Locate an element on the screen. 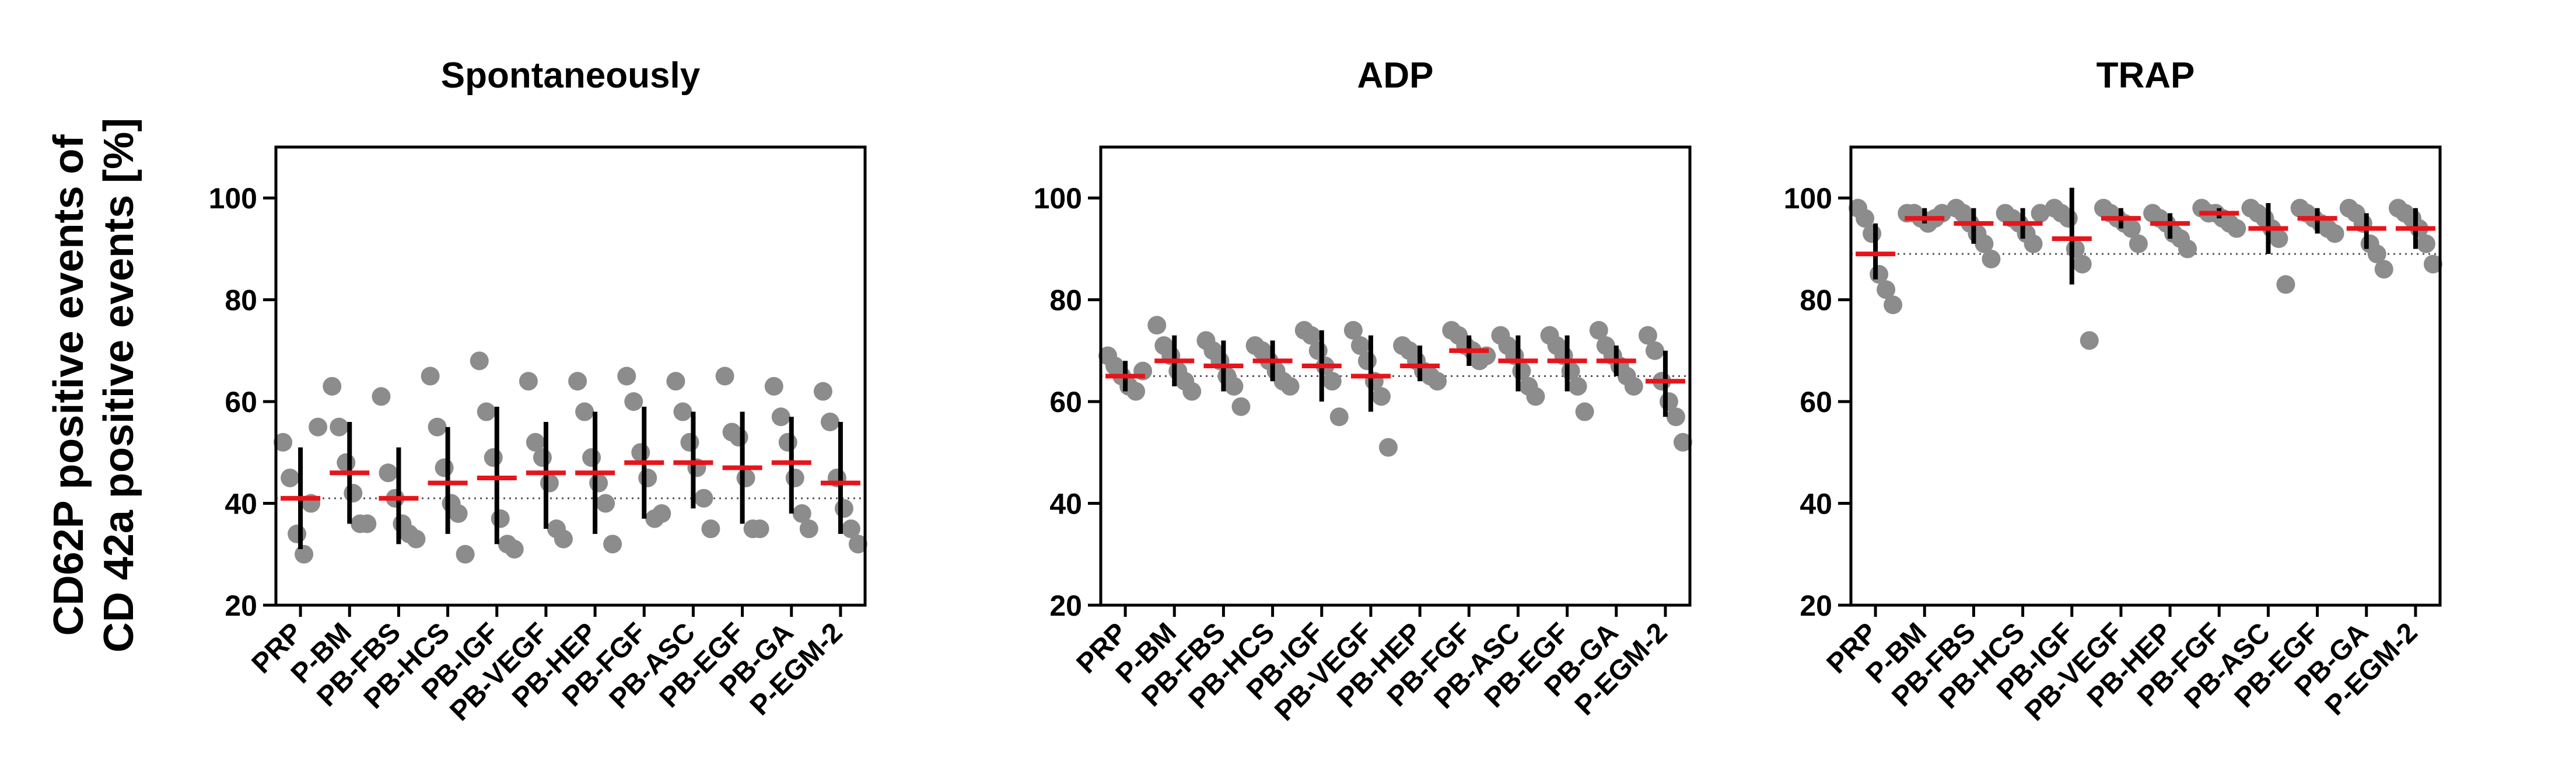 The width and height of the screenshot is (2576, 775). y-axis-label-line1: CD62P positive events of is located at coordinates (69, 385).